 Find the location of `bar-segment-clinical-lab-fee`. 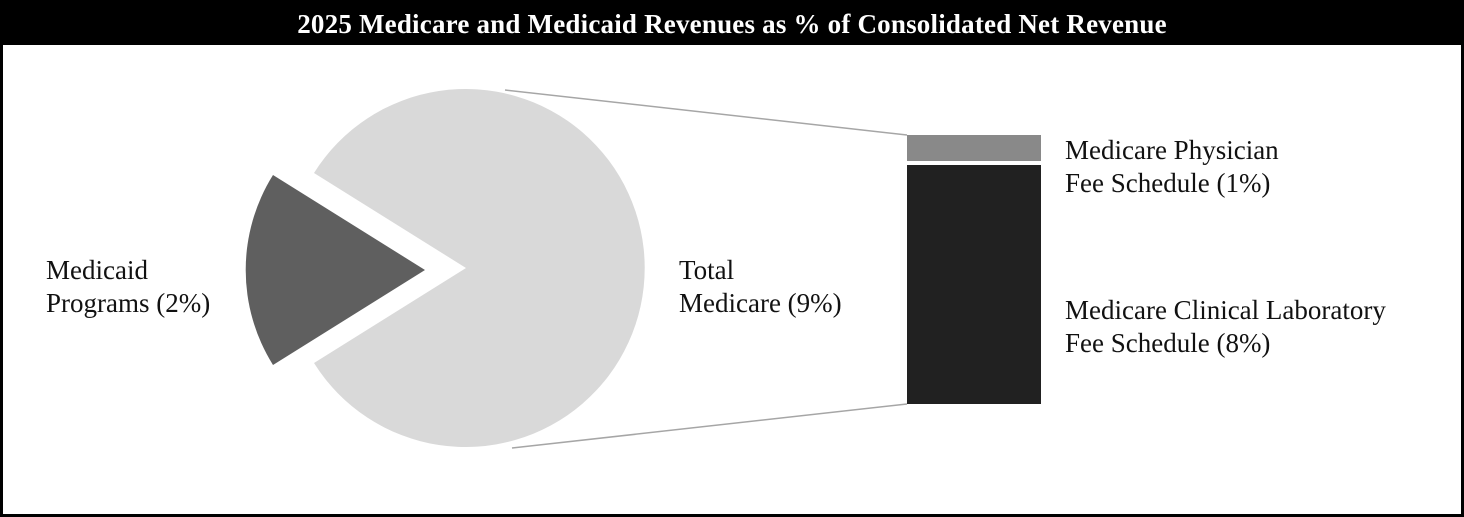

bar-segment-clinical-lab-fee is located at coordinates (974, 284).